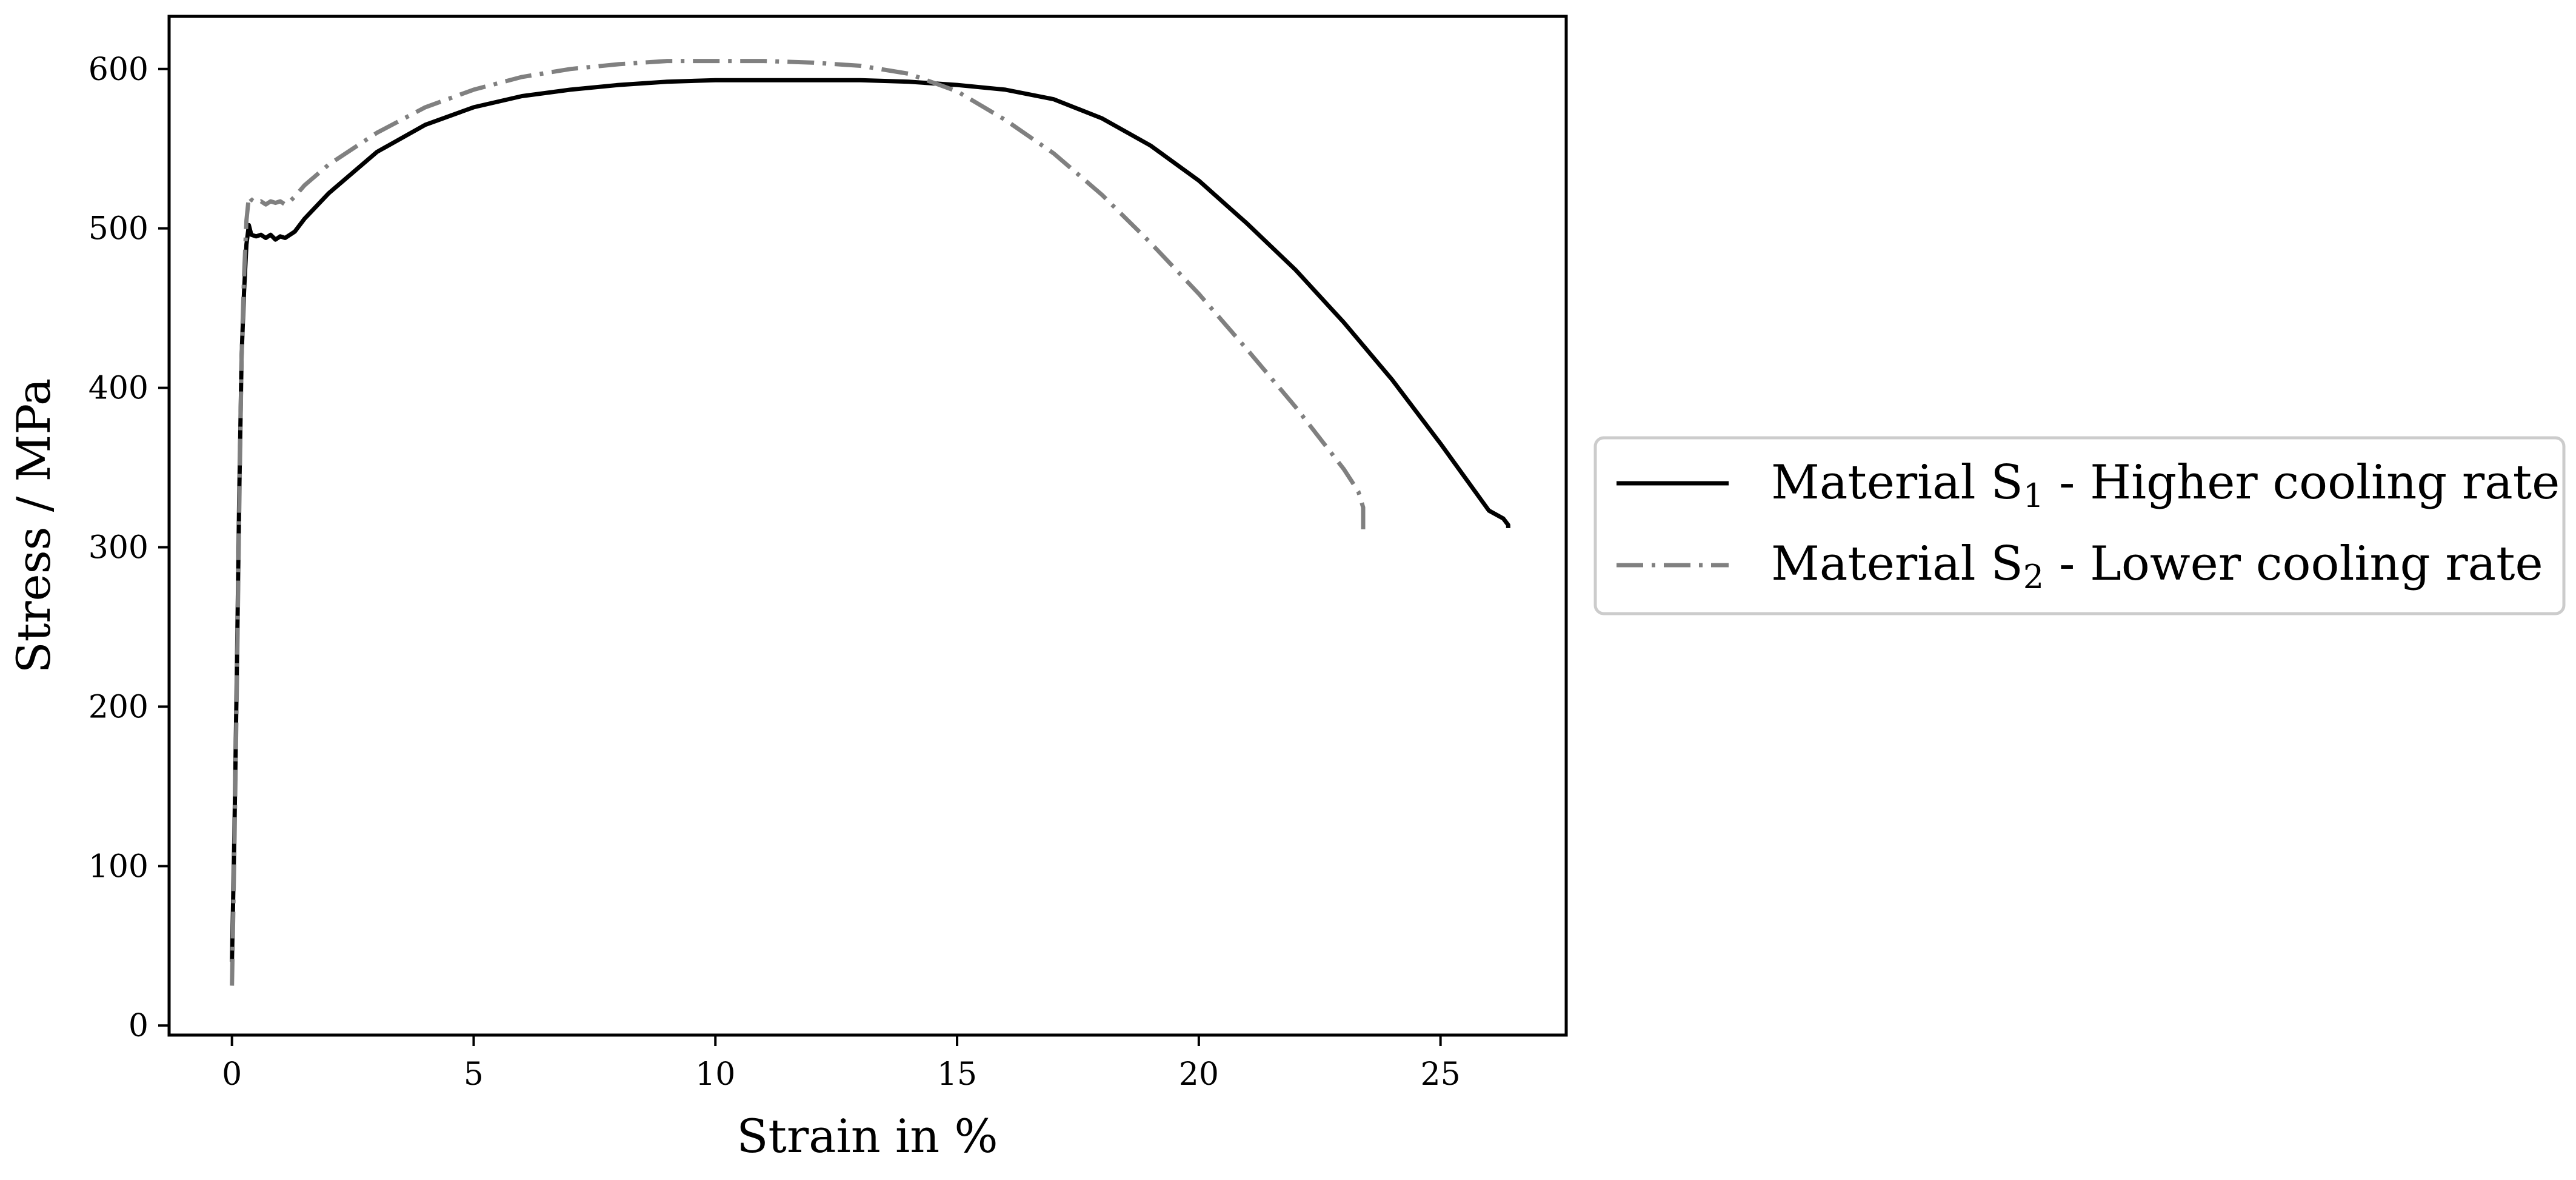 The height and width of the screenshot is (1180, 2576). What do you see at coordinates (1441, 1075) in the screenshot?
I see `x-tick-label: 25` at bounding box center [1441, 1075].